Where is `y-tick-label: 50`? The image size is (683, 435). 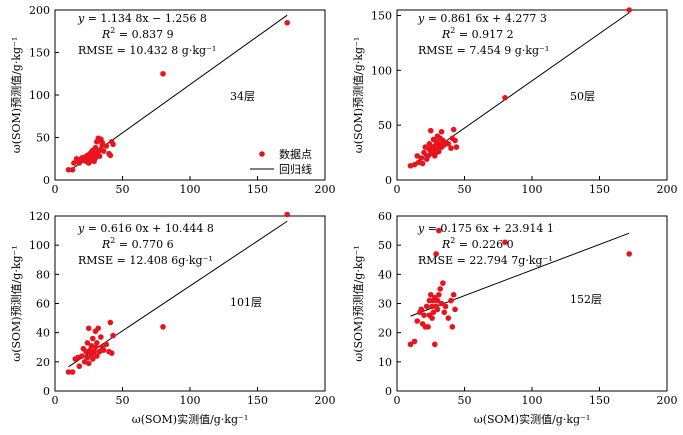 y-tick-label: 50 is located at coordinates (43, 138).